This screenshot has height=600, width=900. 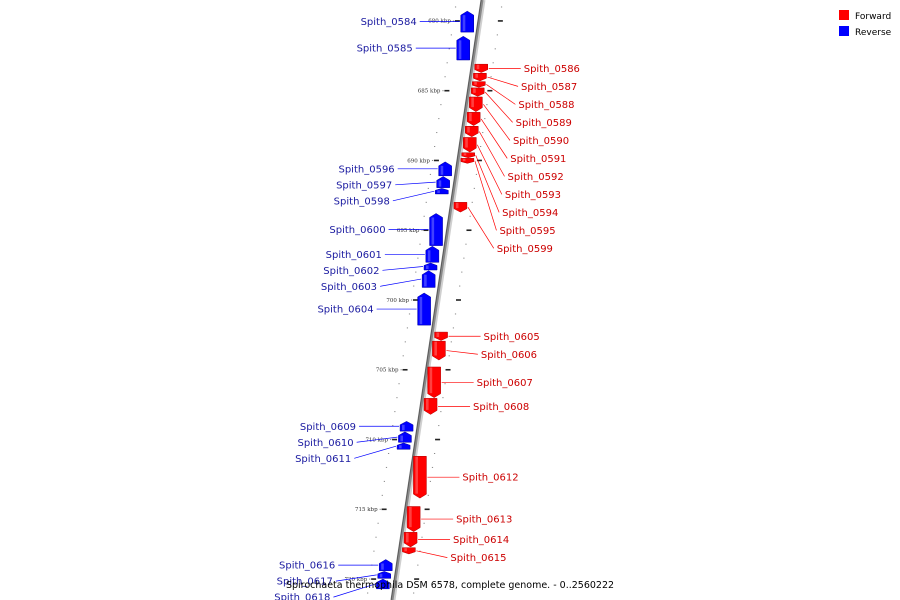 I want to click on backbone-line, so click(x=437, y=300).